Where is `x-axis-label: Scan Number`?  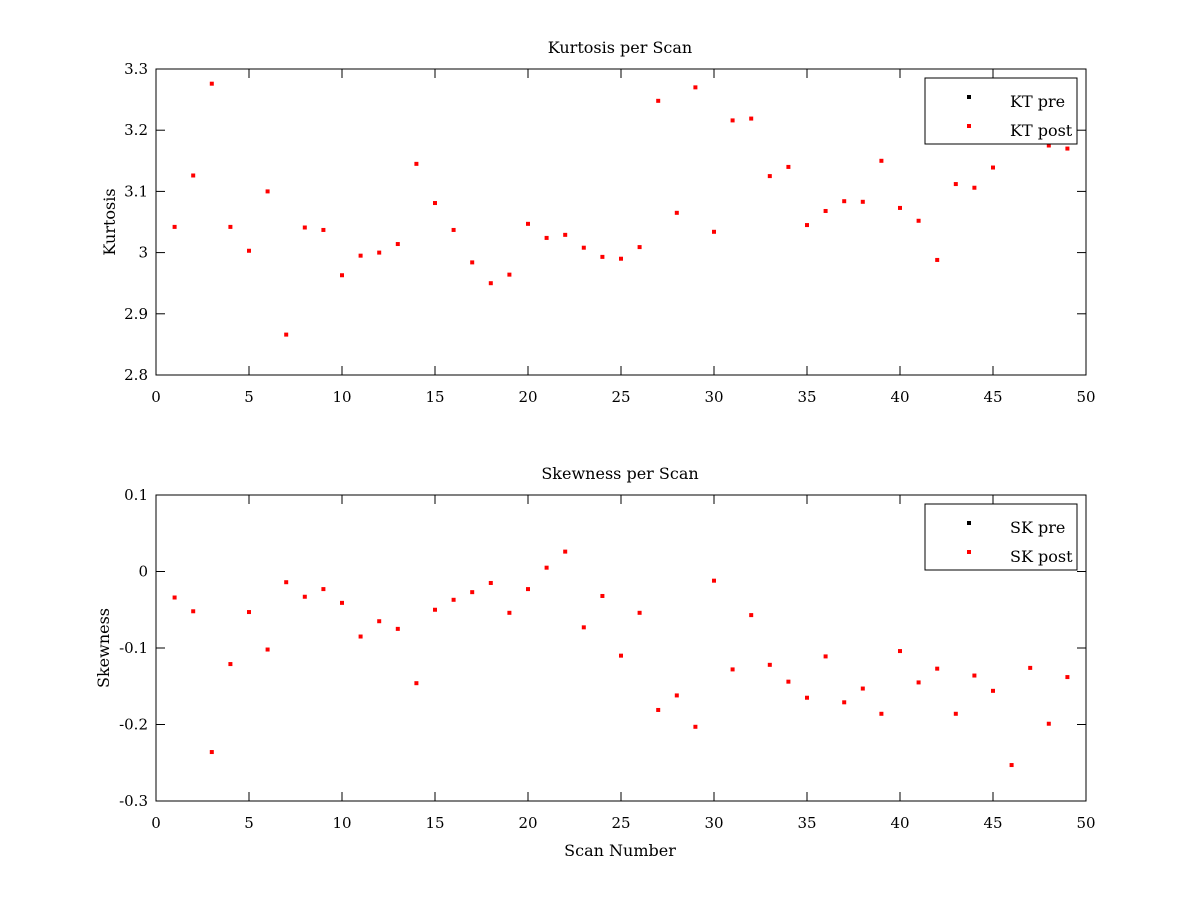 x-axis-label: Scan Number is located at coordinates (620, 850).